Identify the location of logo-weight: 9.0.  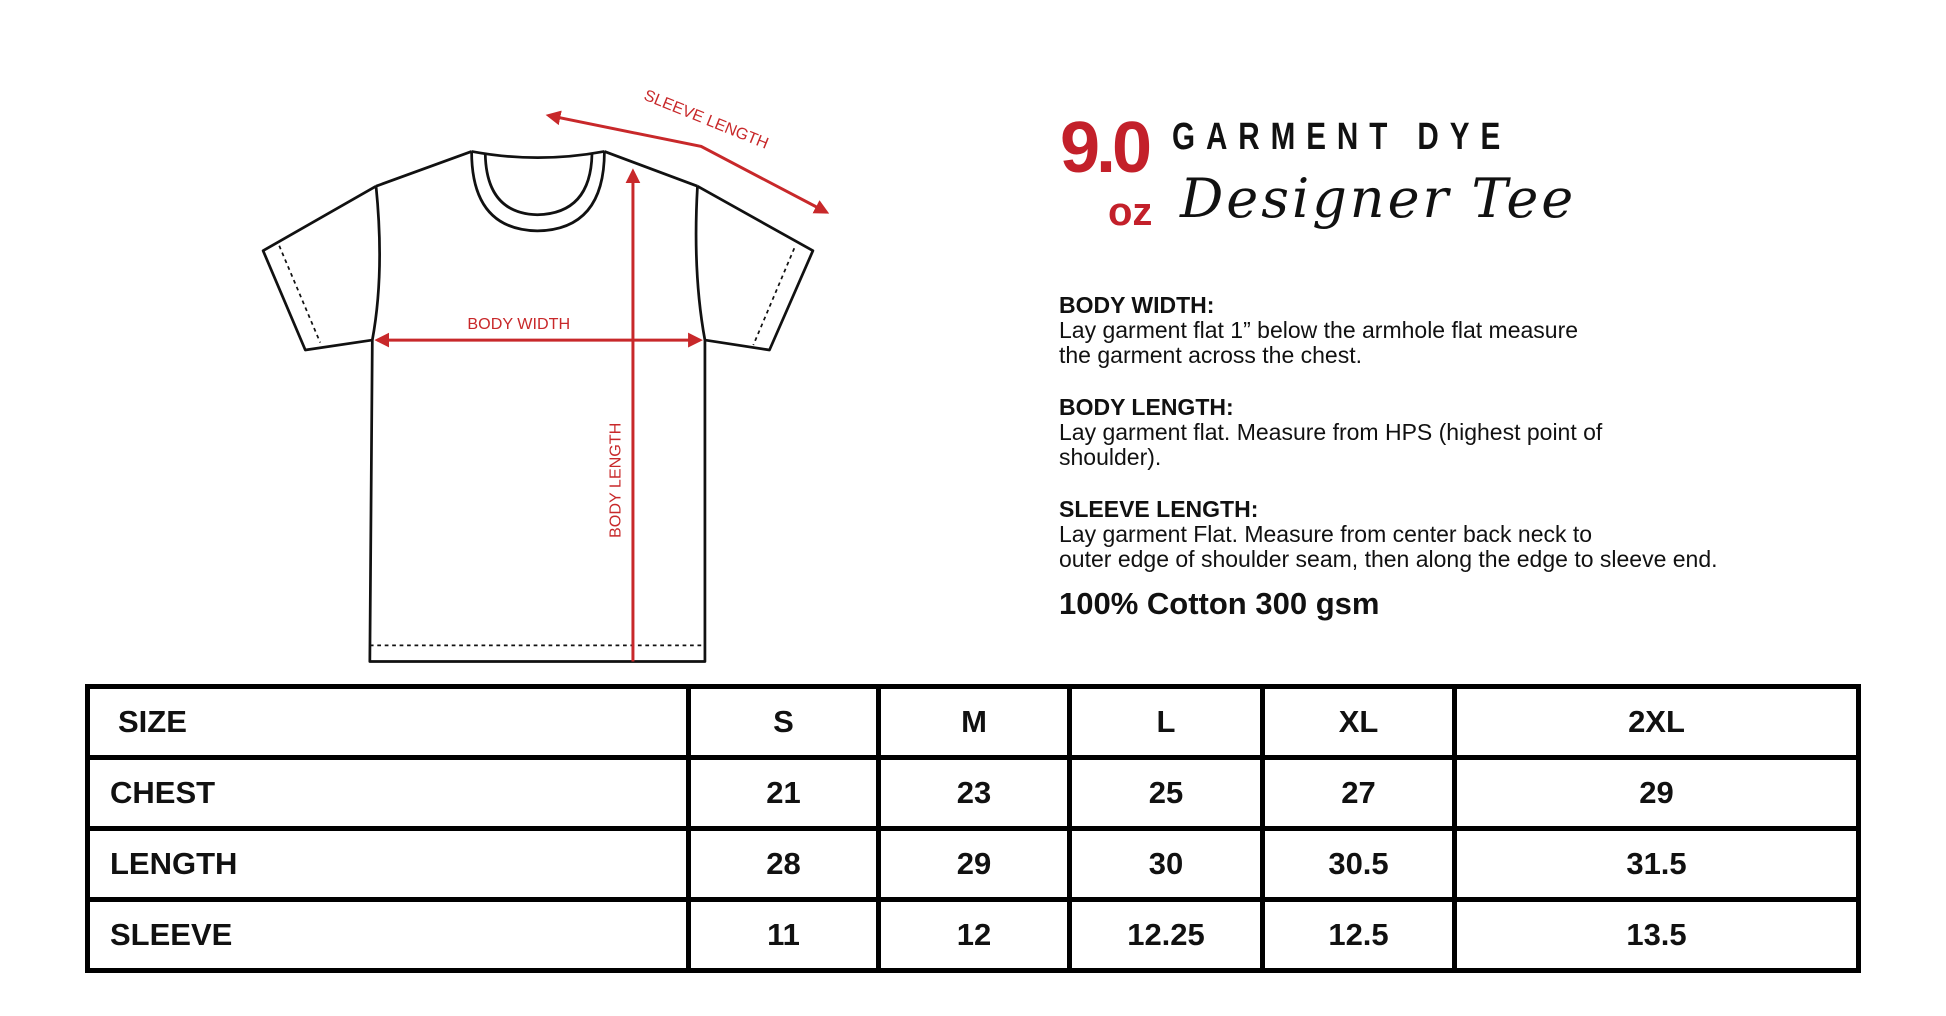
(1106, 148).